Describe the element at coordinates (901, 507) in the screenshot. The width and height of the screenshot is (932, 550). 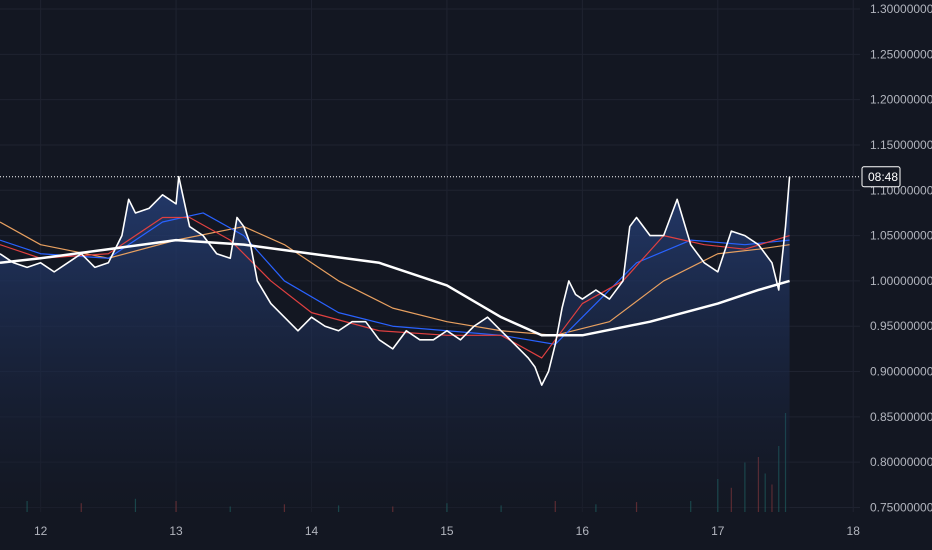
I see `y-tick-label: 0.75000000` at that location.